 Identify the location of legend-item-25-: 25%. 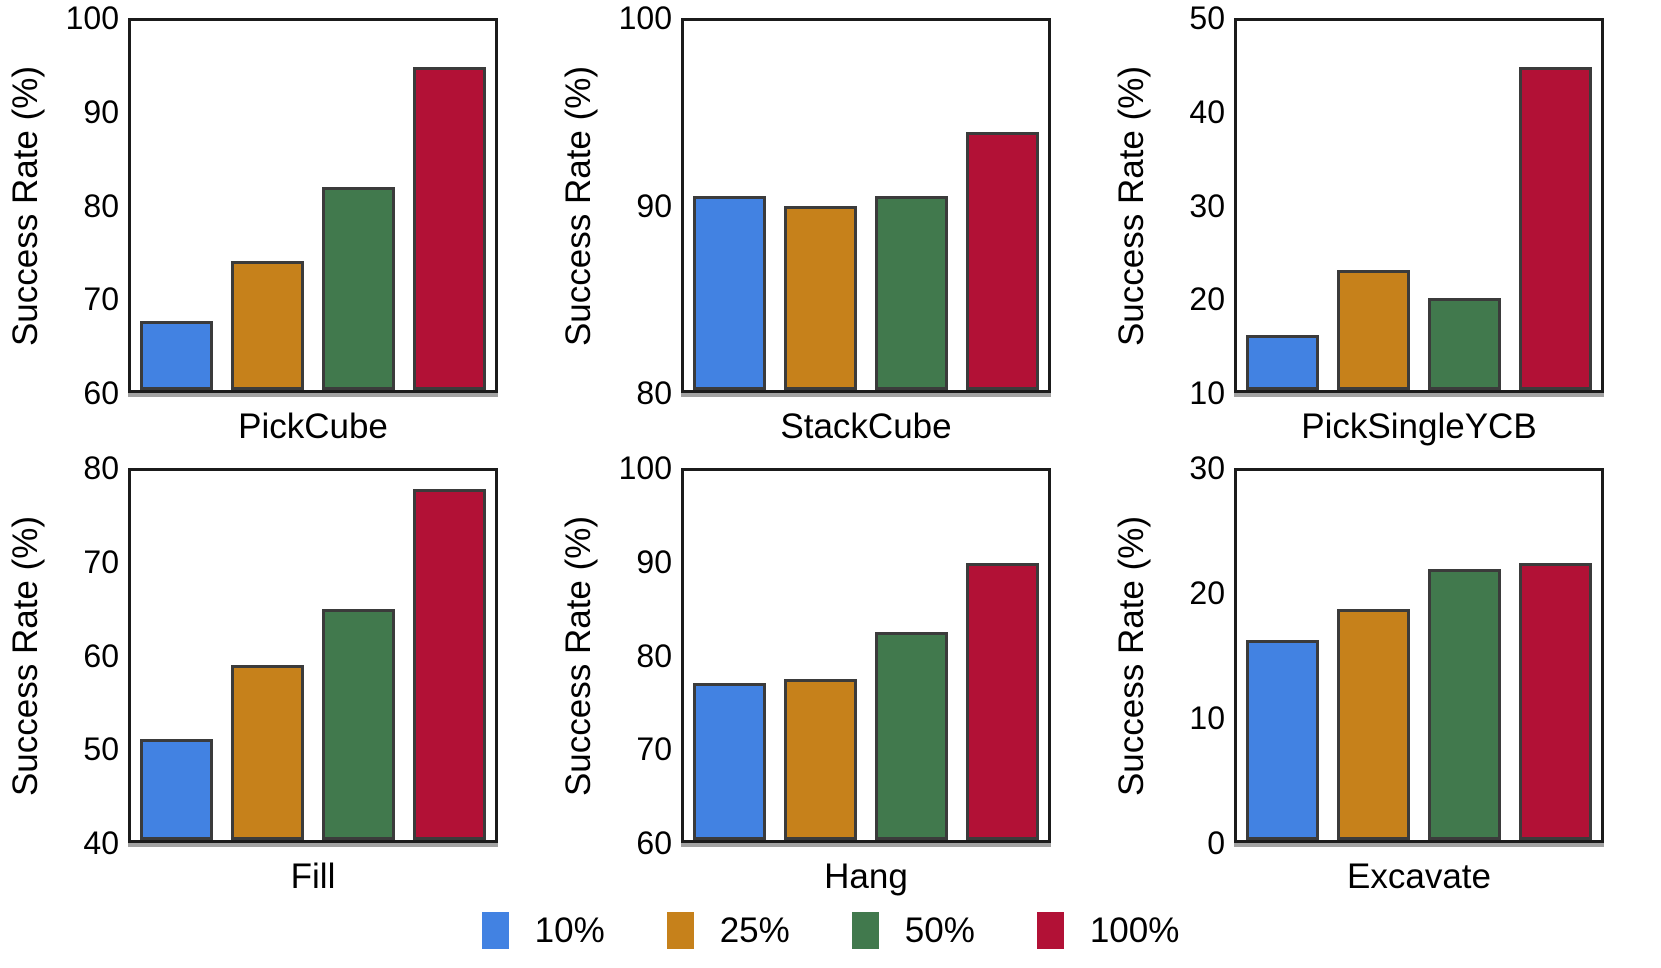
(728, 930).